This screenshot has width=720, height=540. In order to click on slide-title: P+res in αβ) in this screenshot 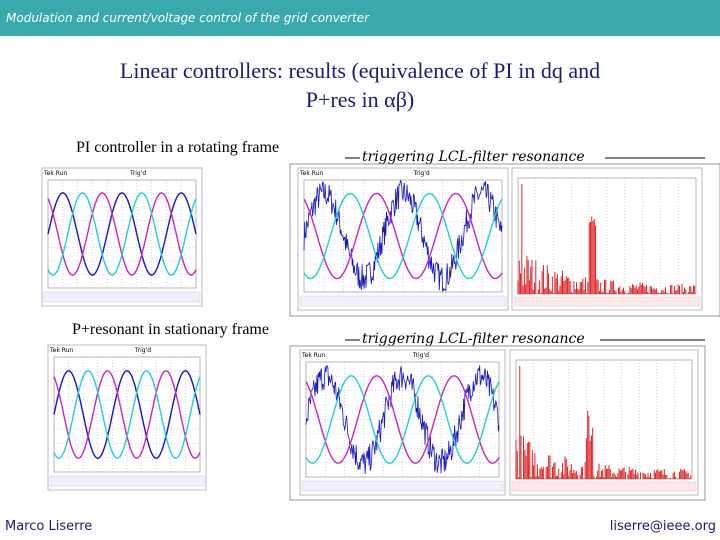, I will do `click(360, 99)`.